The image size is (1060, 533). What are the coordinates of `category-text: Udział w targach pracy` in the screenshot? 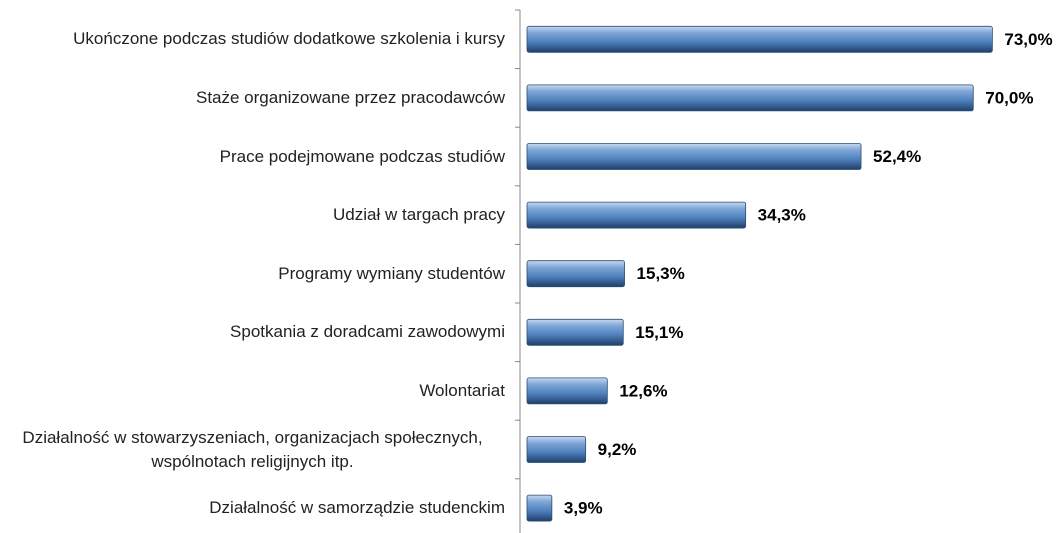 It's located at (419, 215).